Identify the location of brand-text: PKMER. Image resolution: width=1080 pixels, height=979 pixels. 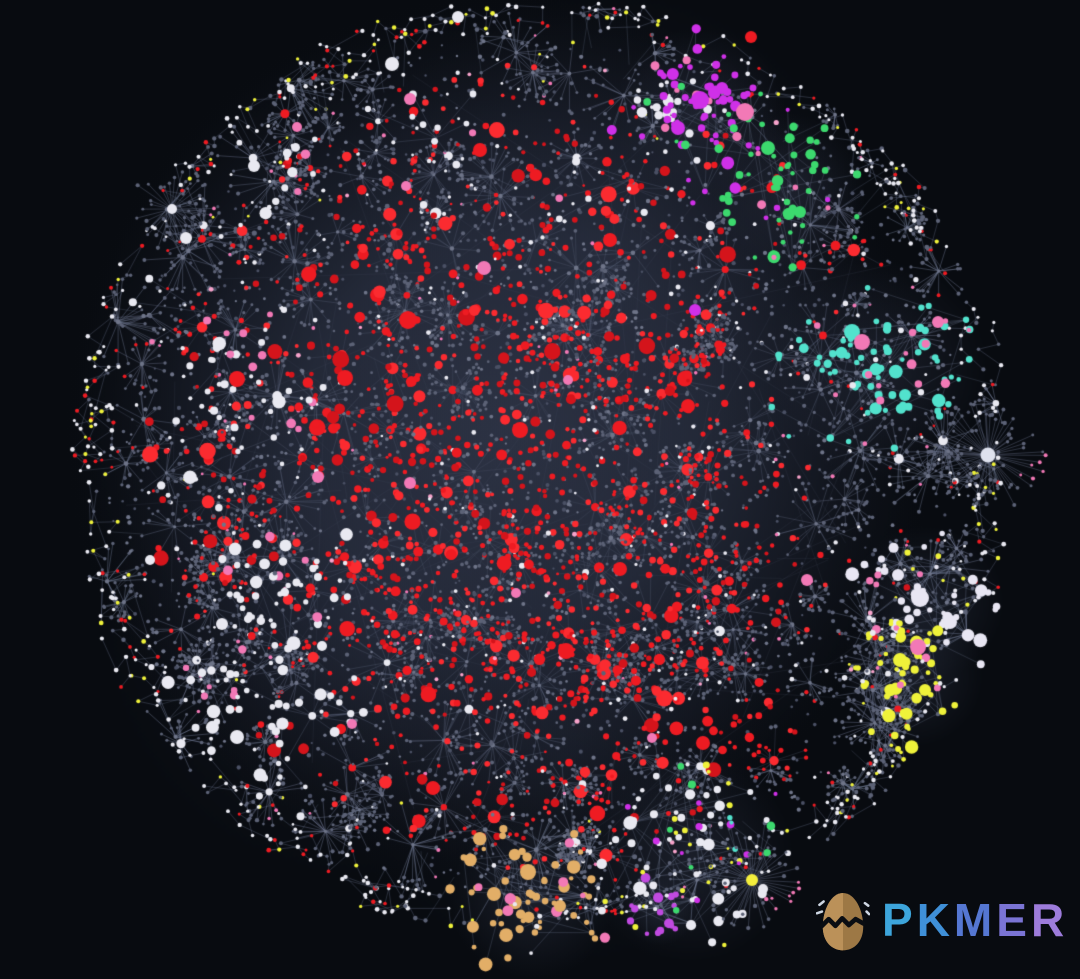
(975, 920).